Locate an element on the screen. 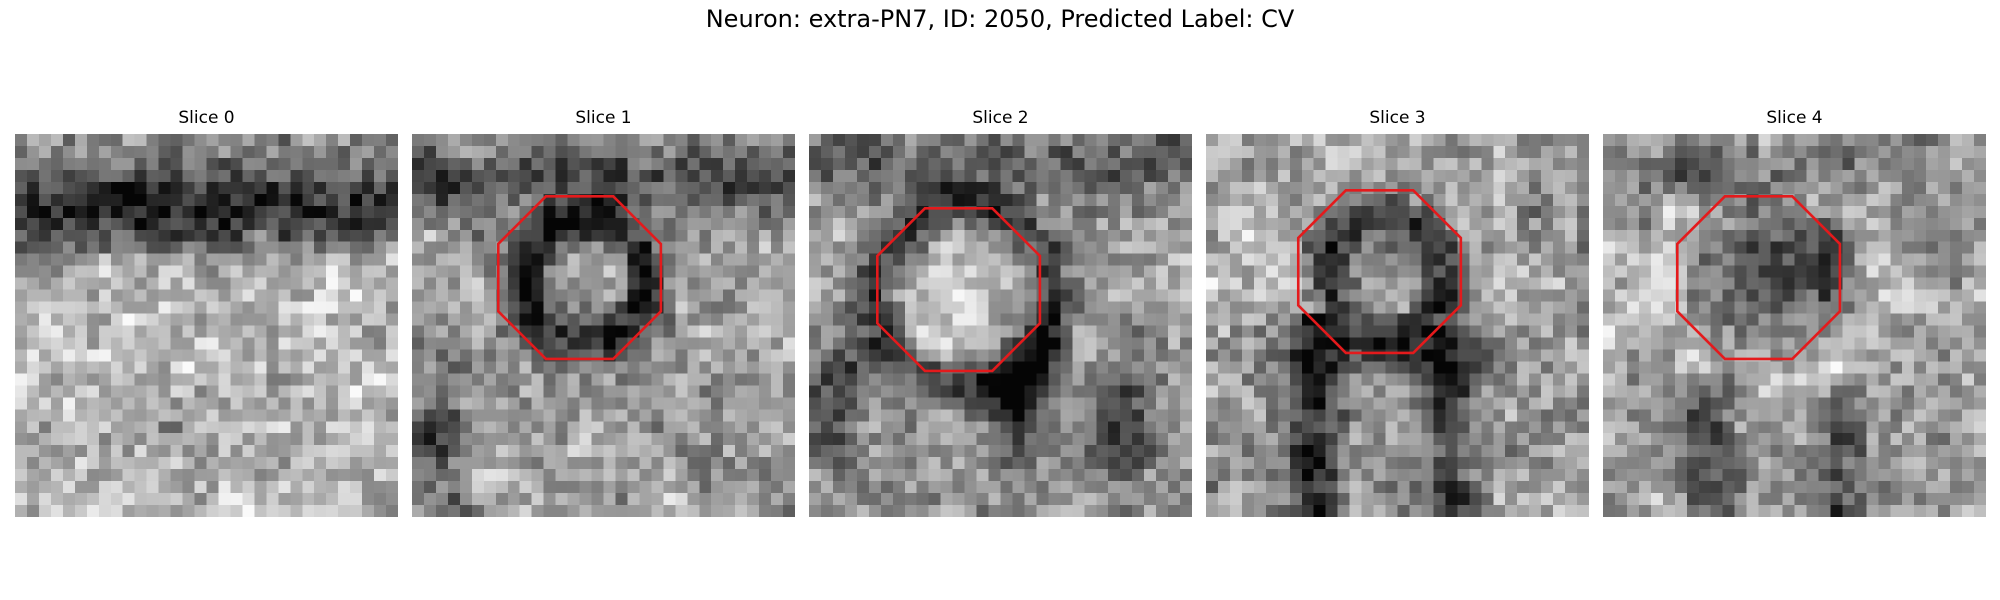 Image resolution: width=2000 pixels, height=600 pixels. slice-2-svg is located at coordinates (1000, 325).